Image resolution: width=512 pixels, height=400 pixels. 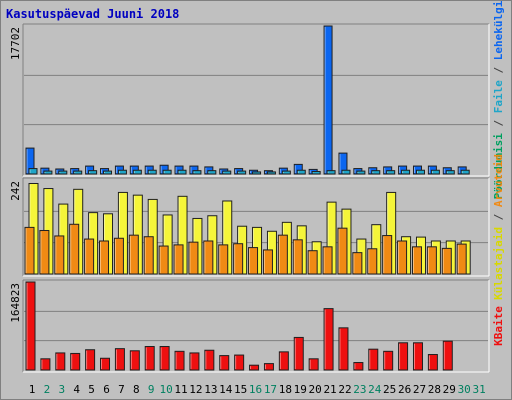 What do you see at coordinates (270, 389) in the screenshot?
I see `x-tick-label: 17` at bounding box center [270, 389].